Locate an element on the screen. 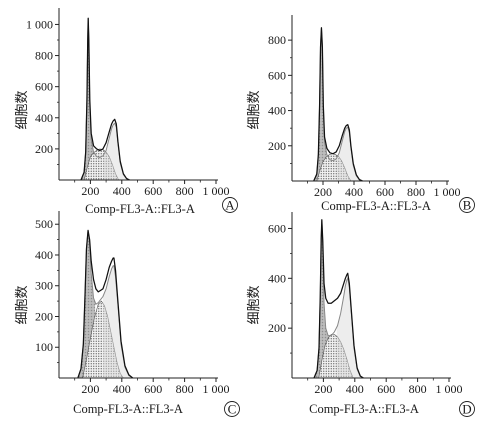  panel-label: C is located at coordinates (232, 409).